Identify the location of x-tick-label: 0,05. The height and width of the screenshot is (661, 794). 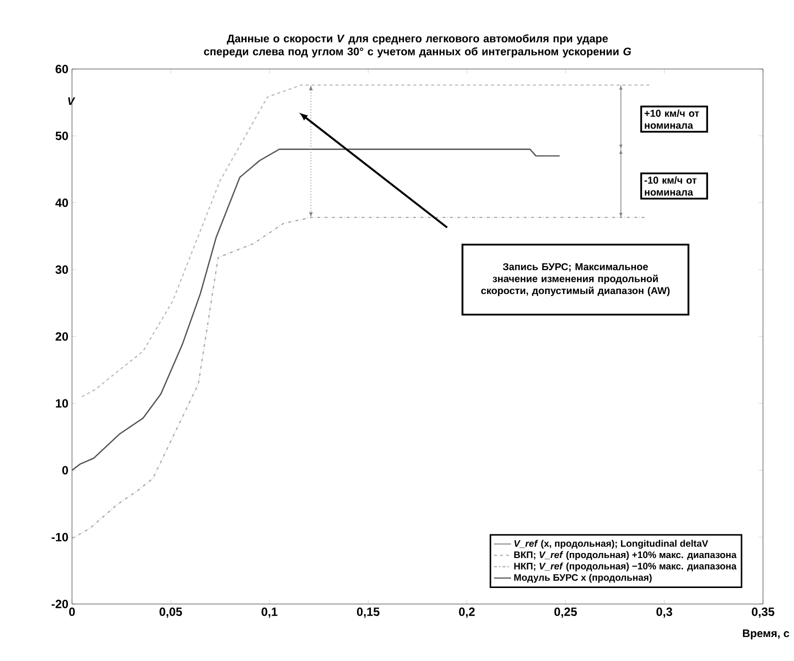
(171, 613).